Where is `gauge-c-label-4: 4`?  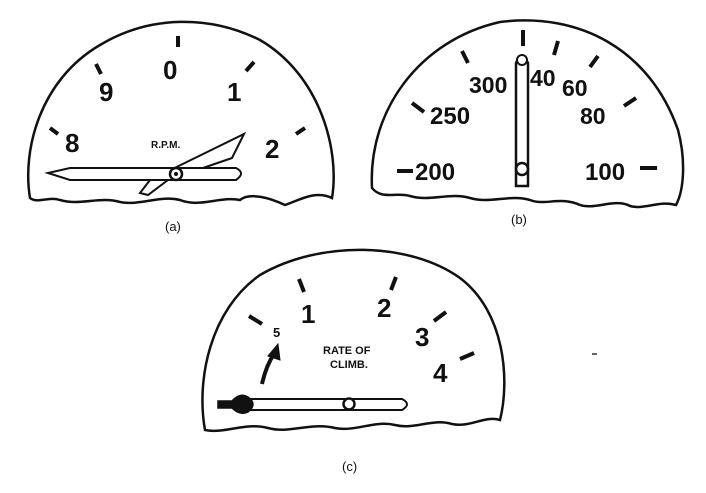 gauge-c-label-4: 4 is located at coordinates (440, 373).